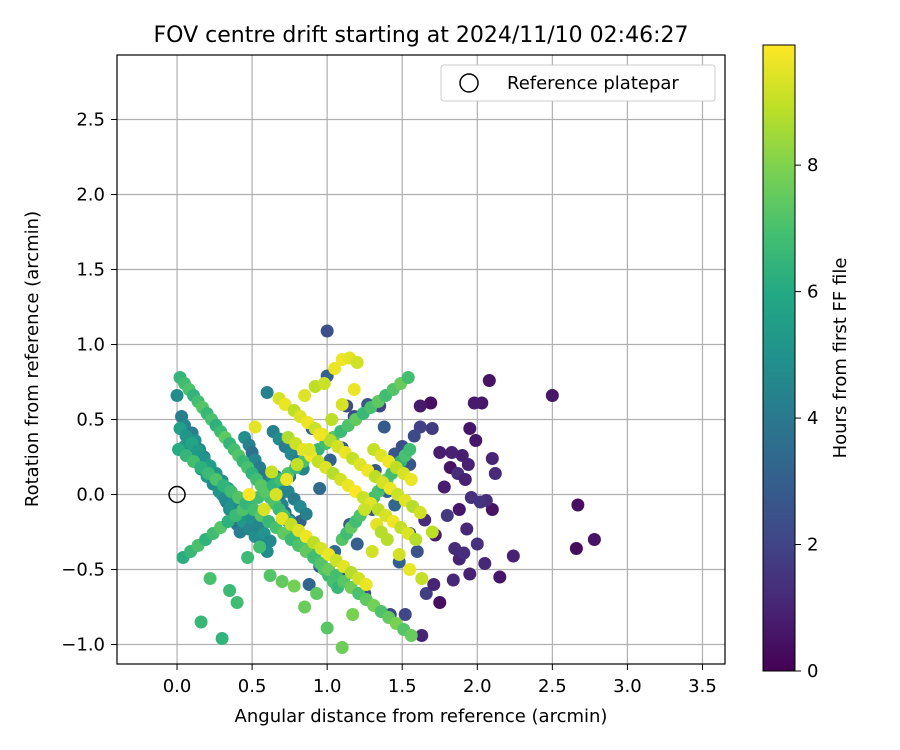 This screenshot has width=900, height=750. Describe the element at coordinates (812, 671) in the screenshot. I see `colorbar-tick-label: 0` at that location.